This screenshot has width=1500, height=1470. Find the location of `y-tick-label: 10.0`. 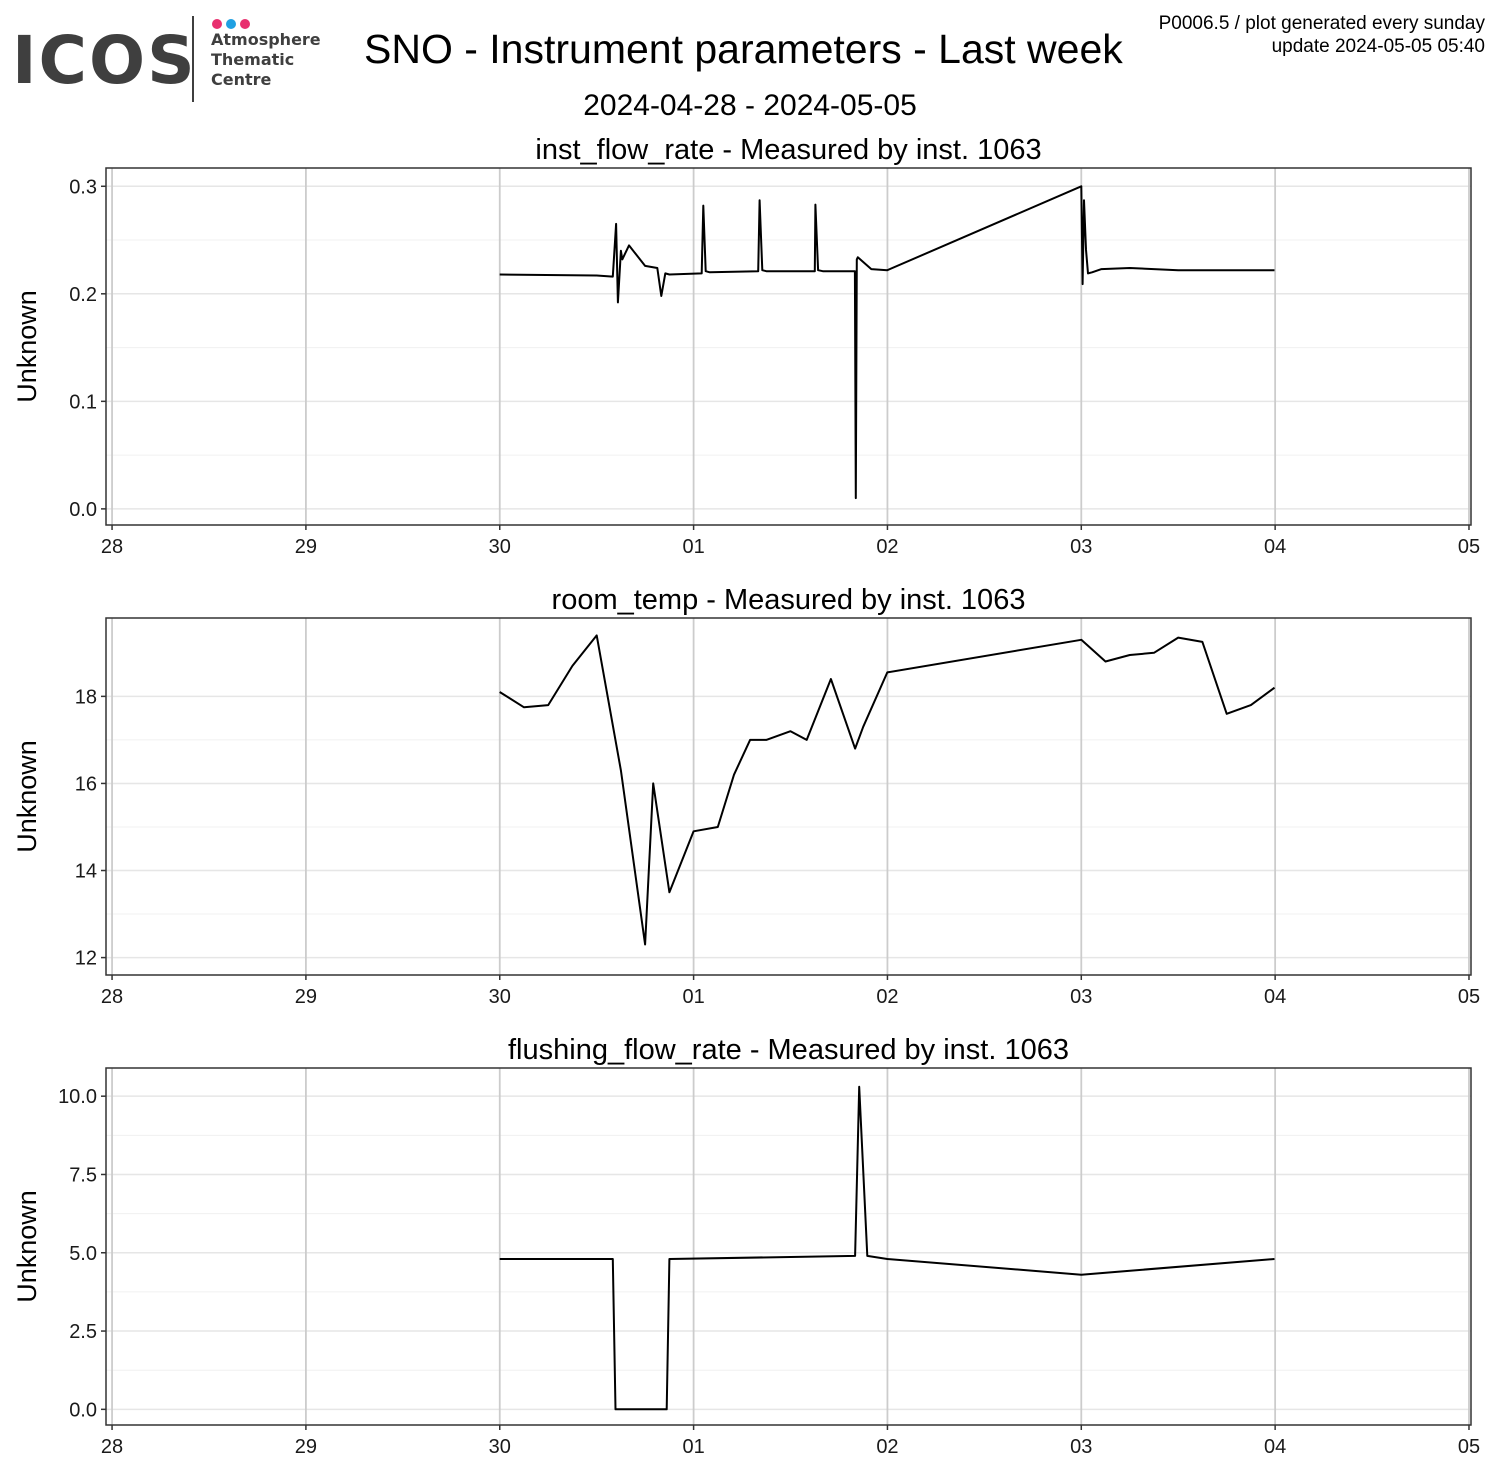

y-tick-label: 10.0 is located at coordinates (77, 1097).